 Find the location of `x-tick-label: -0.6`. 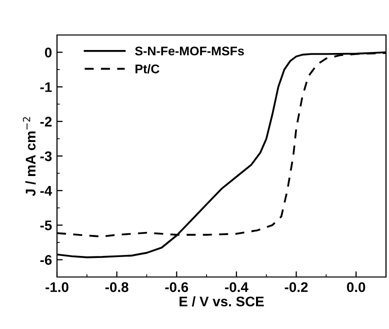

x-tick-label: -0.6 is located at coordinates (176, 287).